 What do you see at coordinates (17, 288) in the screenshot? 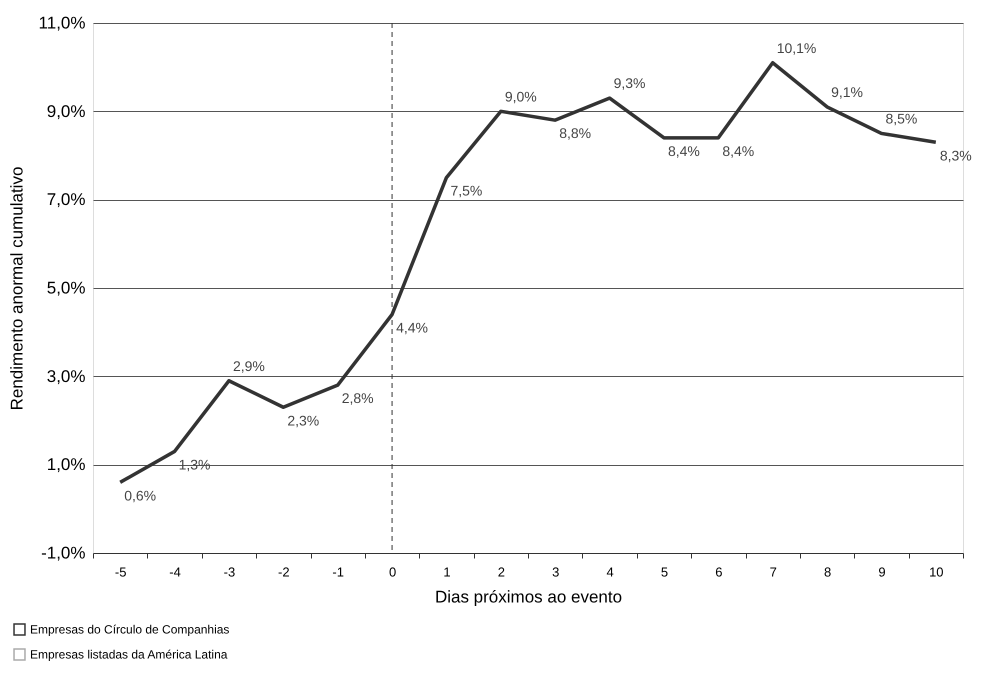
I see `y-axis-title: Rendimento anormal cumulativo` at bounding box center [17, 288].